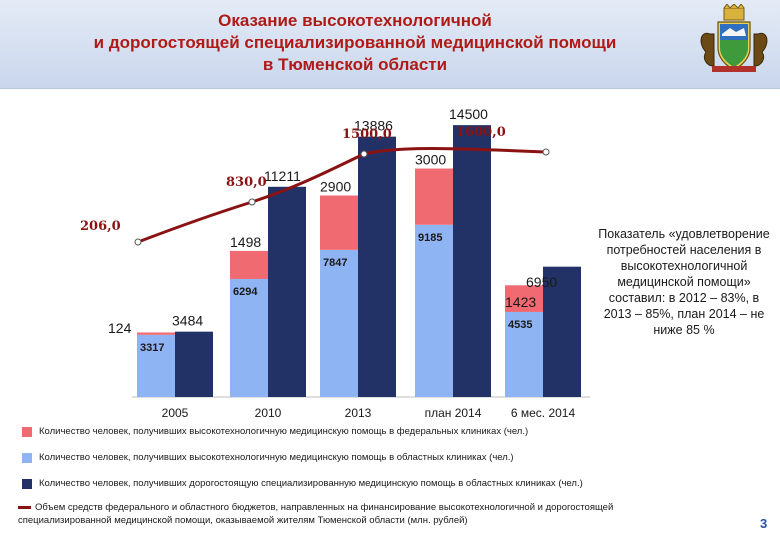 Image resolution: width=780 pixels, height=540 pixels. What do you see at coordinates (245, 292) in the screenshot?
I see `label-regional-1: 6294` at bounding box center [245, 292].